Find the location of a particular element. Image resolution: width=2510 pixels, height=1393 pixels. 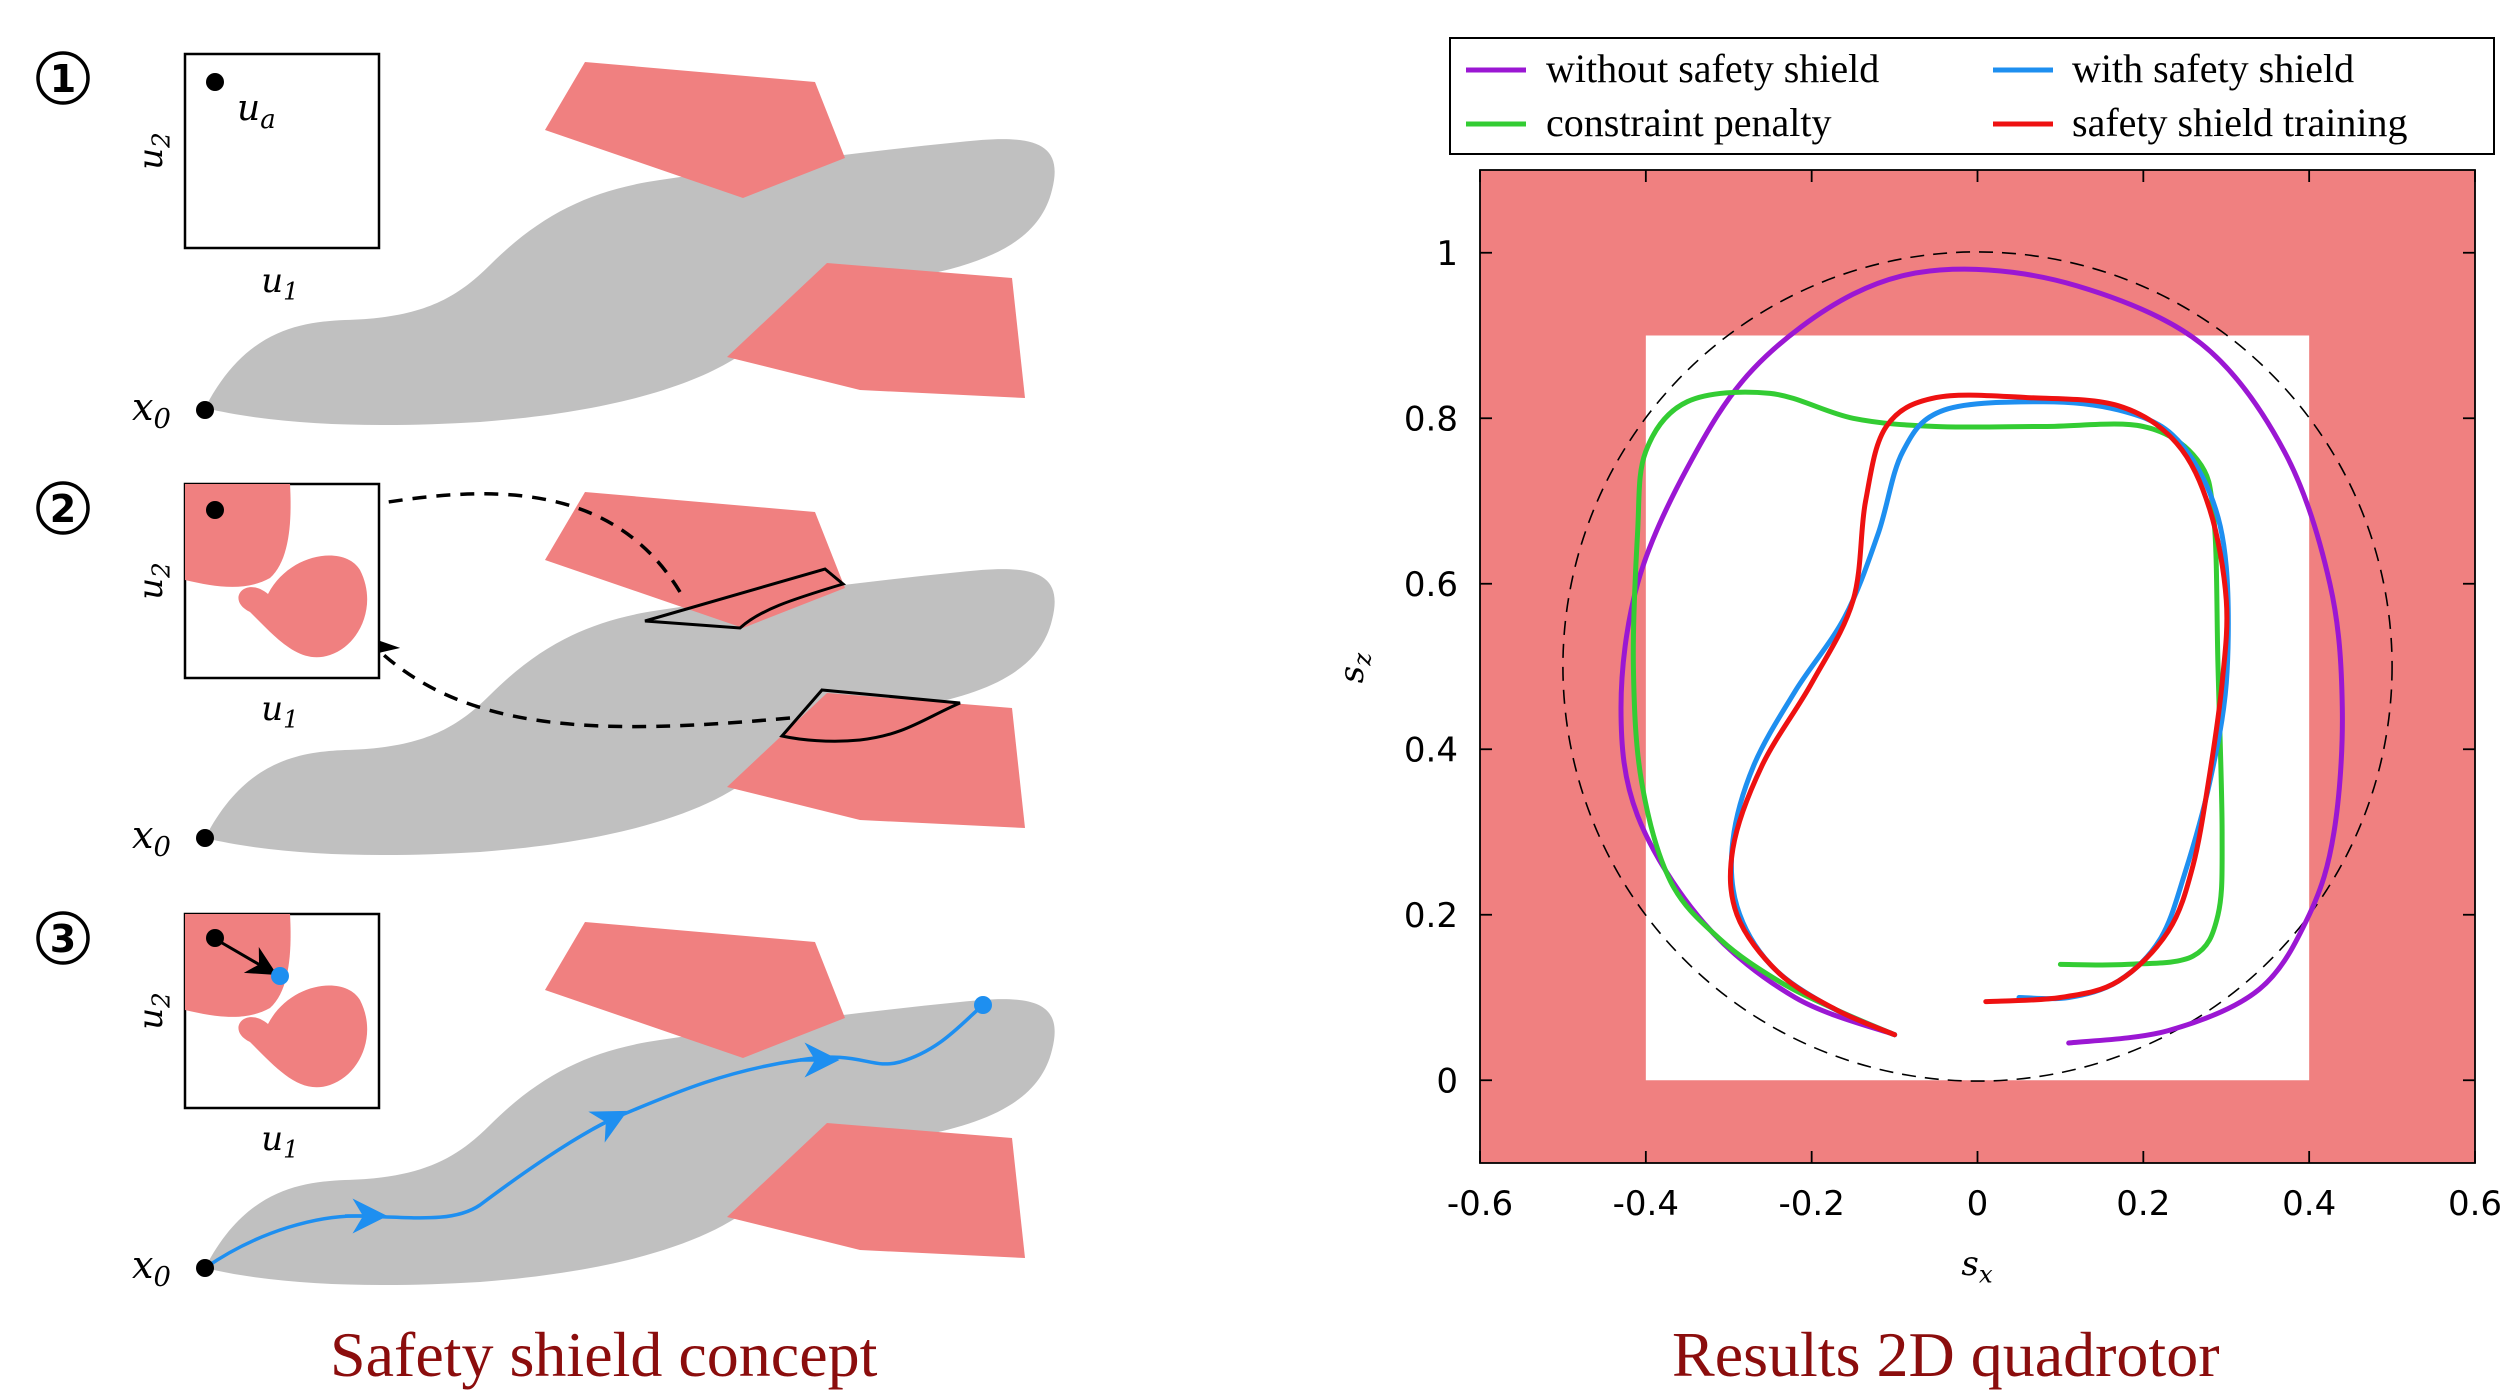

legend-label: safety shield training is located at coordinates (2239, 122).